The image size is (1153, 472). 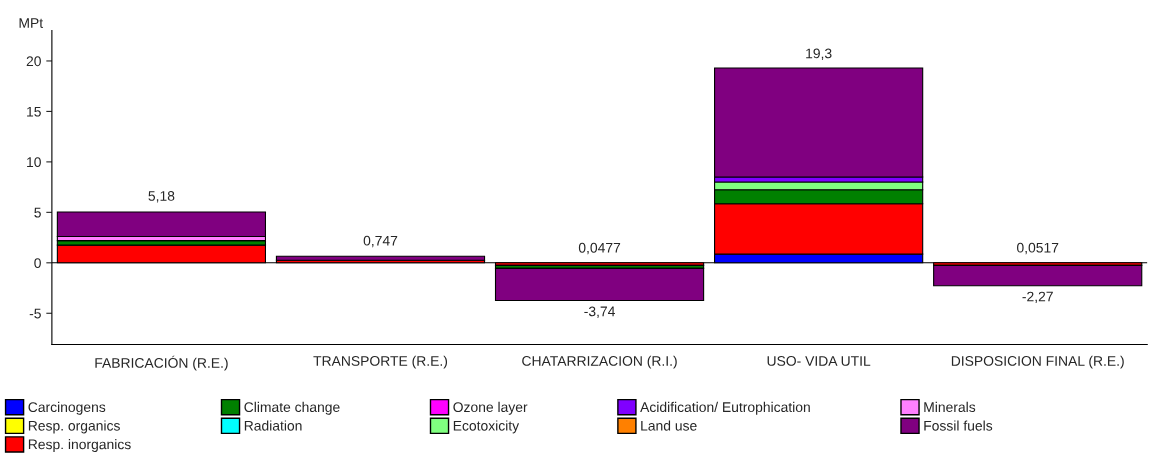 I want to click on y-tick-label: -5, so click(x=35, y=313).